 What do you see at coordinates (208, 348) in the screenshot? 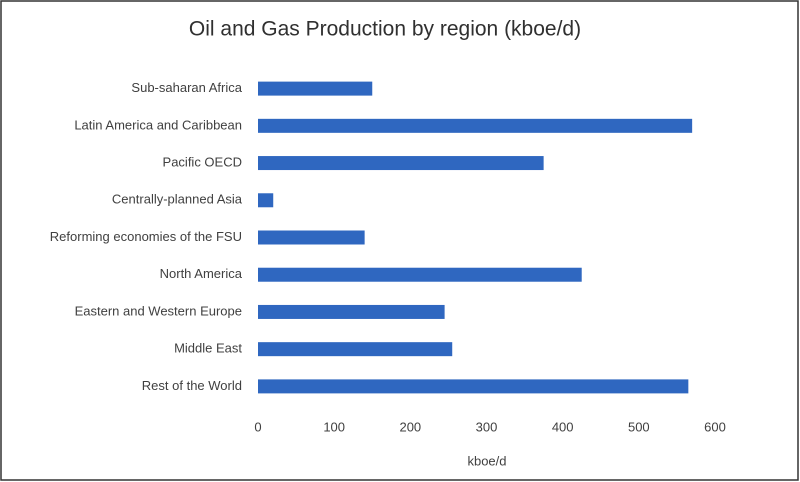
I see `y-tick-label: Middle East` at bounding box center [208, 348].